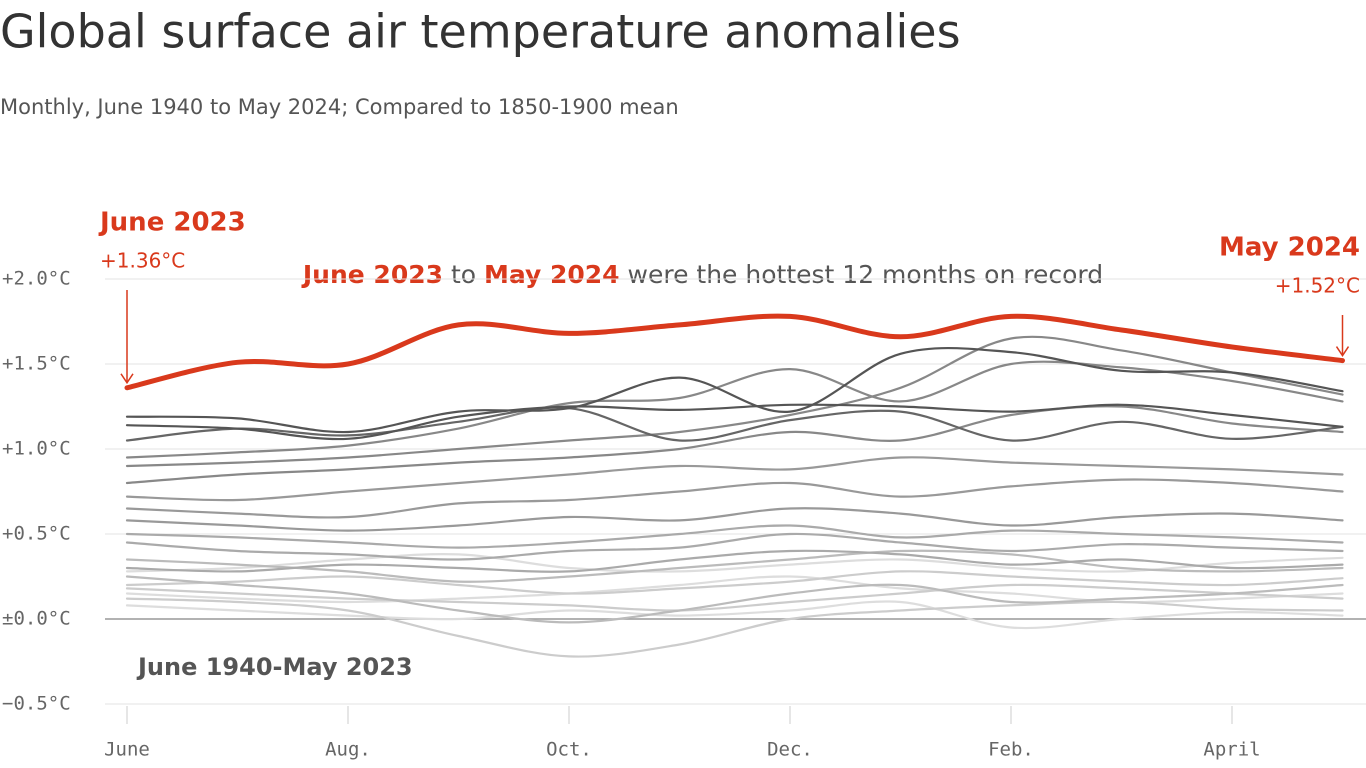  What do you see at coordinates (480, 32) in the screenshot?
I see `chart-title: Global surface air temperature anomalies` at bounding box center [480, 32].